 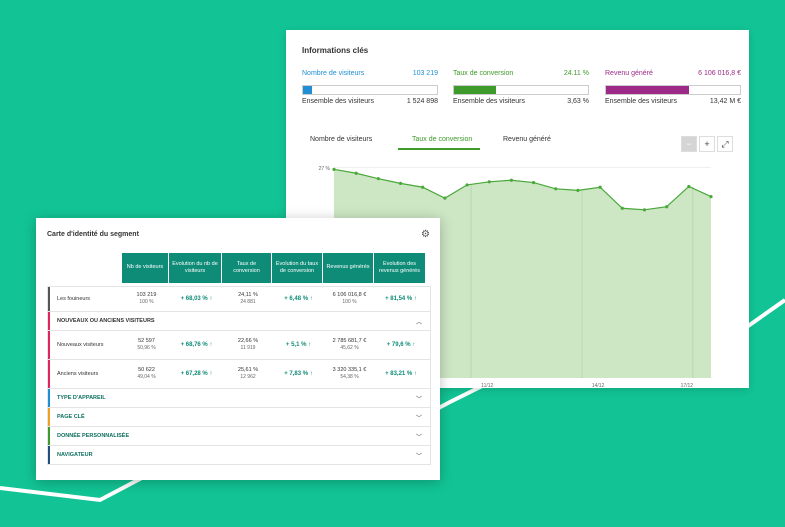 I want to click on col-header: Evolution des revenus générés, so click(x=400, y=268).